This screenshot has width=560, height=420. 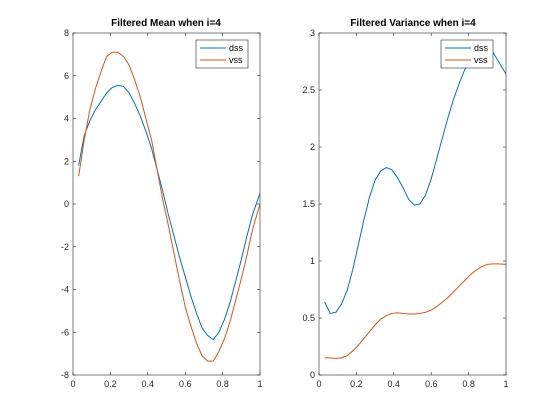 I want to click on y-tick-label: 8, so click(x=66, y=33).